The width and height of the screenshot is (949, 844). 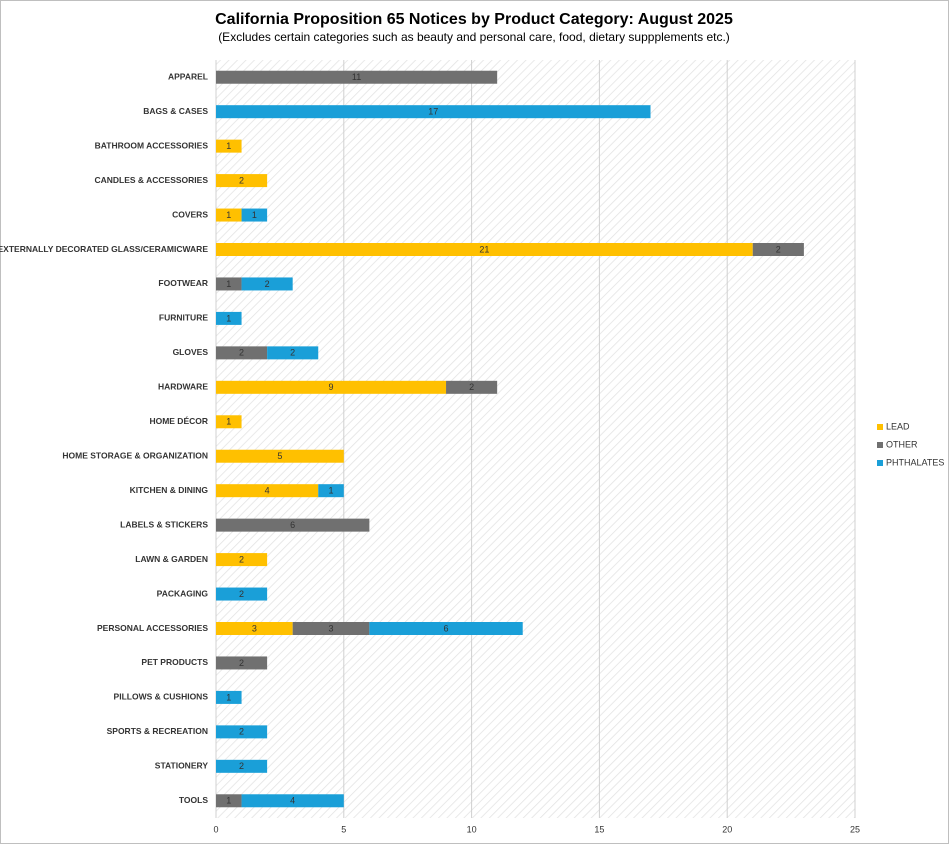 I want to click on y-tick-label: HOME STORAGE & ORGANIZATION, so click(x=135, y=455).